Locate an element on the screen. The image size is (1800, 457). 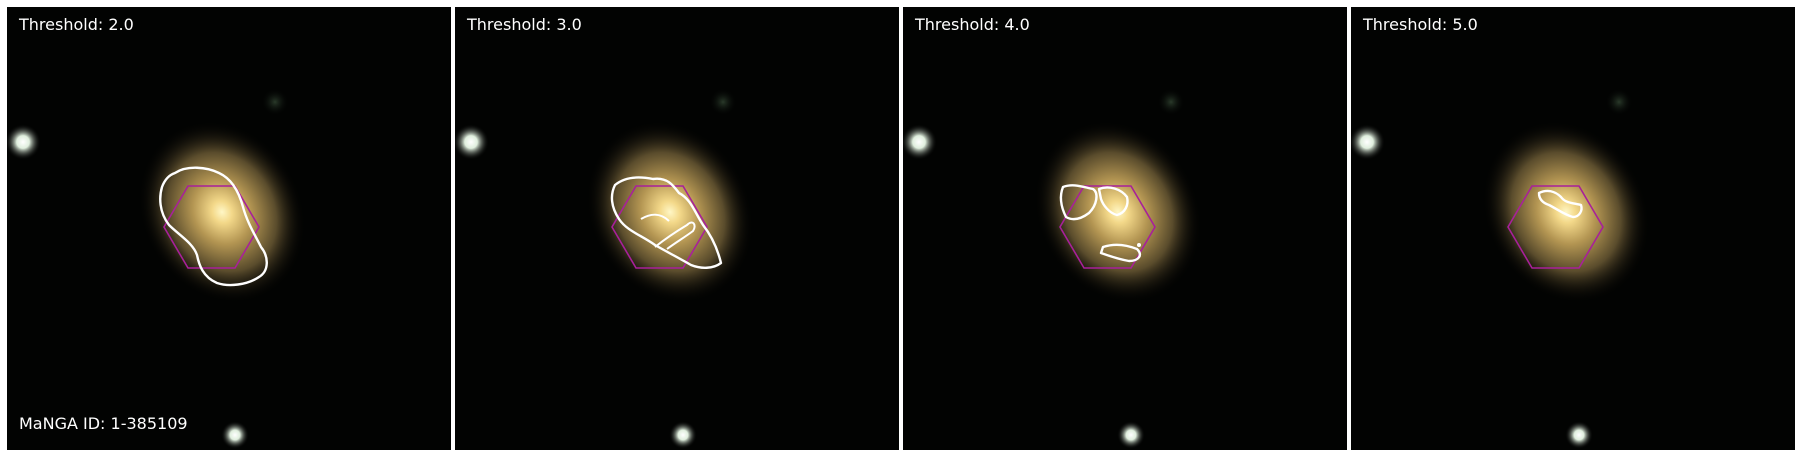
threshold-label: Threshold: 3.0 is located at coordinates (524, 25).